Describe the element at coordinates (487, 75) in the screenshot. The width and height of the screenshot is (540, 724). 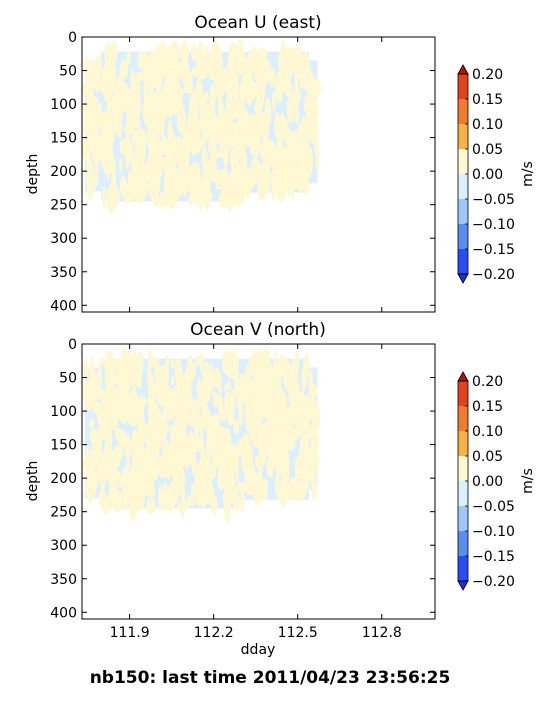
I see `colorbar-tick-label: 0.20` at that location.